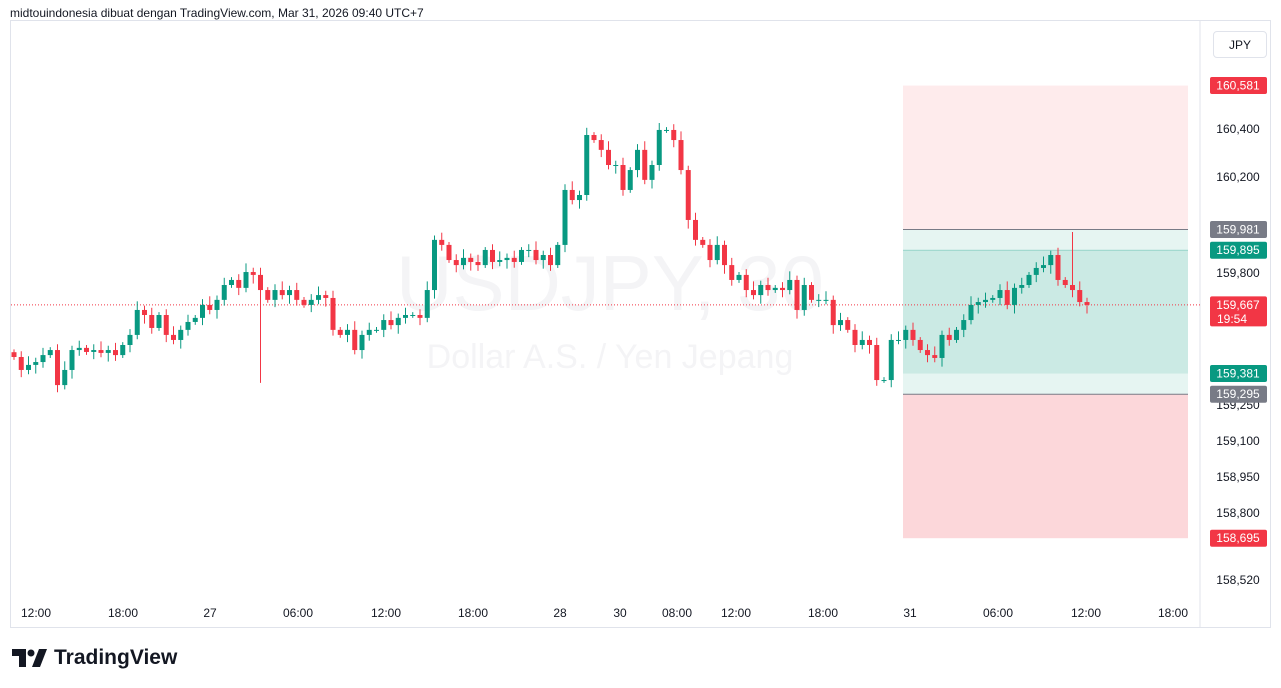 The width and height of the screenshot is (1281, 688). I want to click on price-label-text: 159,295, so click(1238, 394).